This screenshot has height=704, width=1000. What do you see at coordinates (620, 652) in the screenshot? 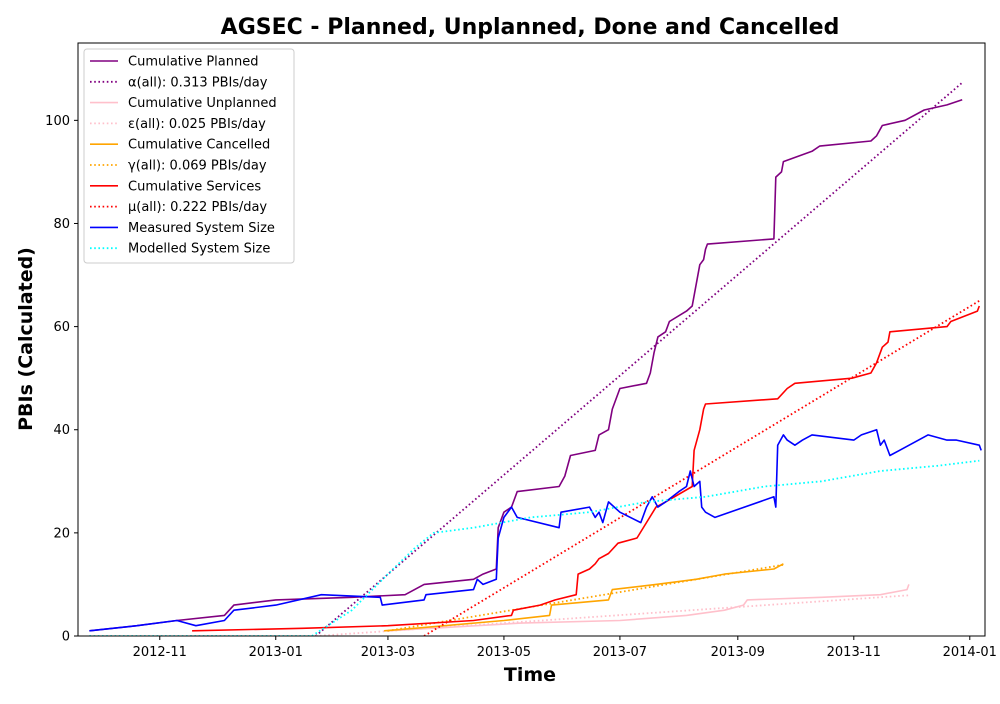
I see `x-tick-label: 2013-07` at bounding box center [620, 652].